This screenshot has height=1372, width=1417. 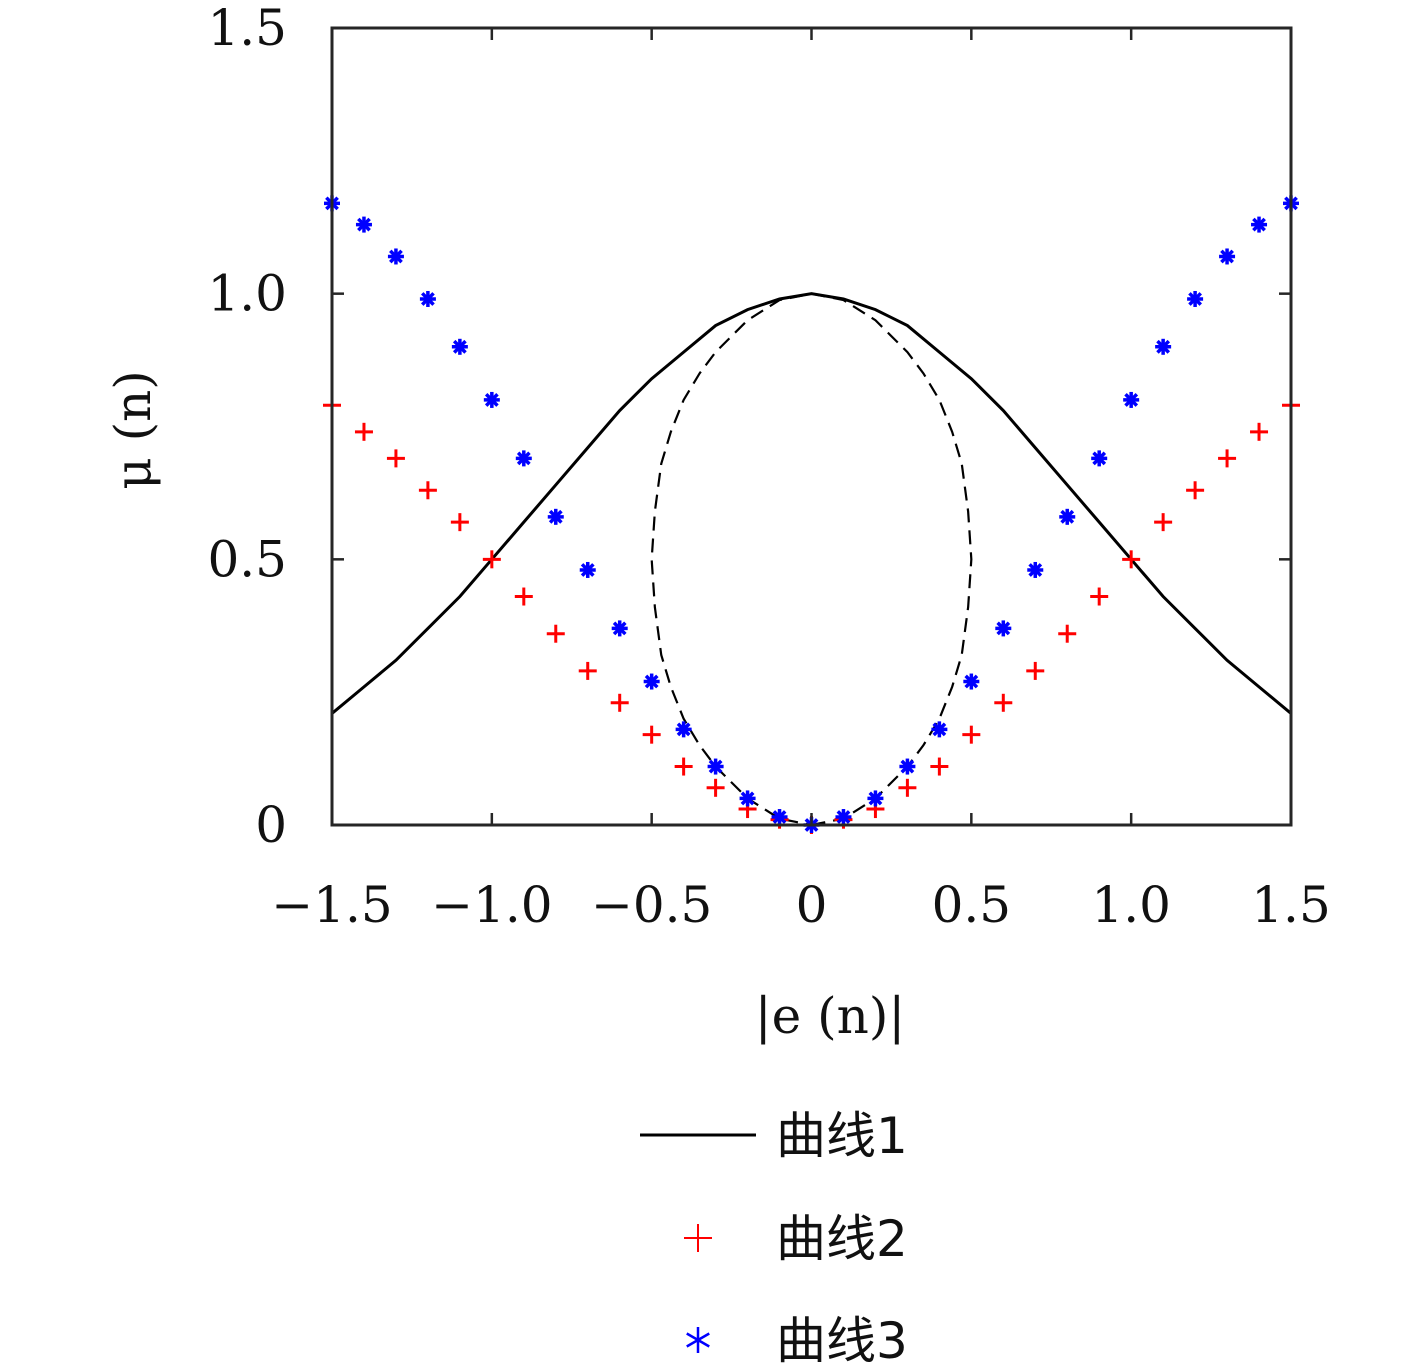 I want to click on y-tick-label: 0, so click(x=271, y=825).